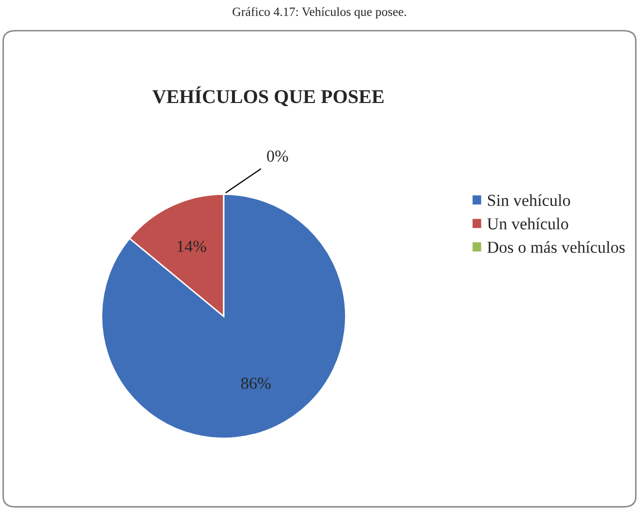  I want to click on legend-label: Un vehículo, so click(527, 224).